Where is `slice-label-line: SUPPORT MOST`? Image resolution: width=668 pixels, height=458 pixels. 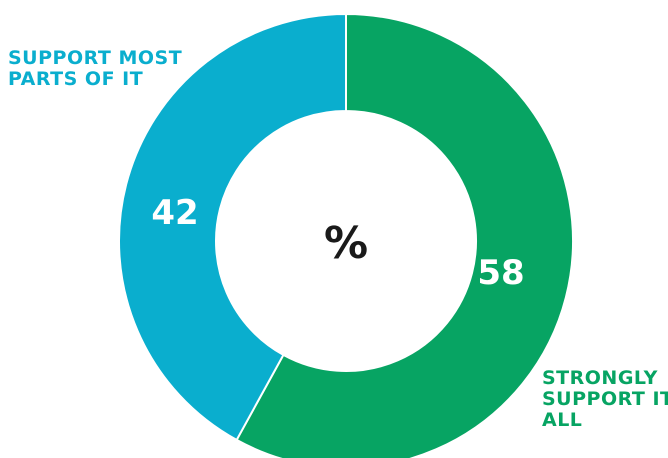 slice-label-line: SUPPORT MOST is located at coordinates (95, 58).